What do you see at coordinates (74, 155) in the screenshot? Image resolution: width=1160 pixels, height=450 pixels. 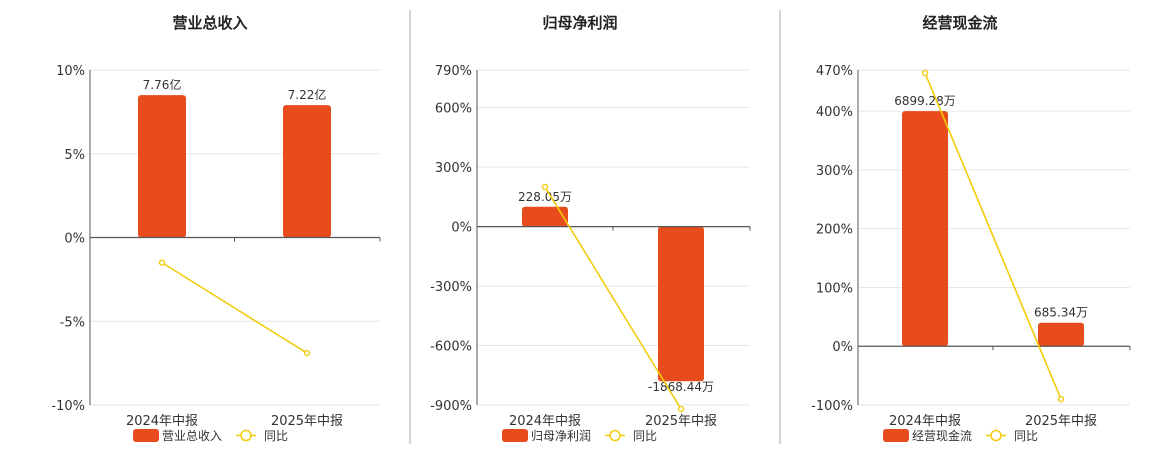 I see `y-tick-label: 5%` at bounding box center [74, 155].